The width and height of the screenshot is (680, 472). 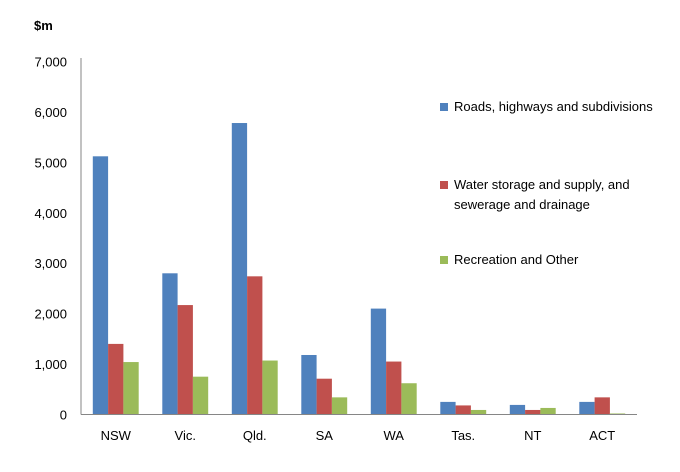 What do you see at coordinates (63, 415) in the screenshot?
I see `y-tick-label: 0` at bounding box center [63, 415].